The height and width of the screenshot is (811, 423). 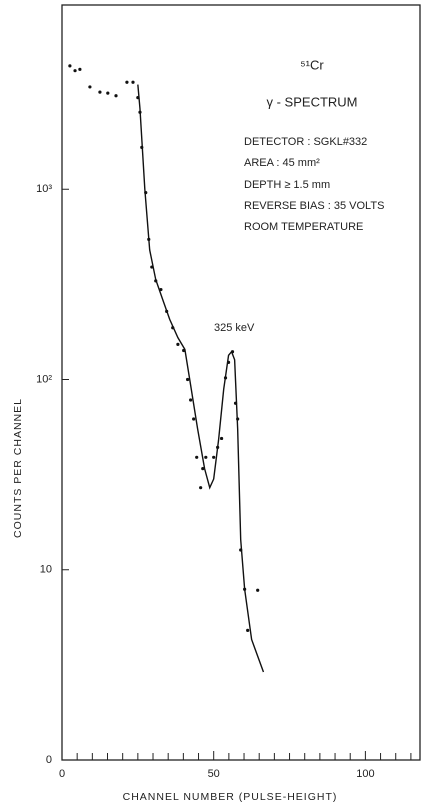 I want to click on y-tick-label: 10², so click(x=44, y=379).